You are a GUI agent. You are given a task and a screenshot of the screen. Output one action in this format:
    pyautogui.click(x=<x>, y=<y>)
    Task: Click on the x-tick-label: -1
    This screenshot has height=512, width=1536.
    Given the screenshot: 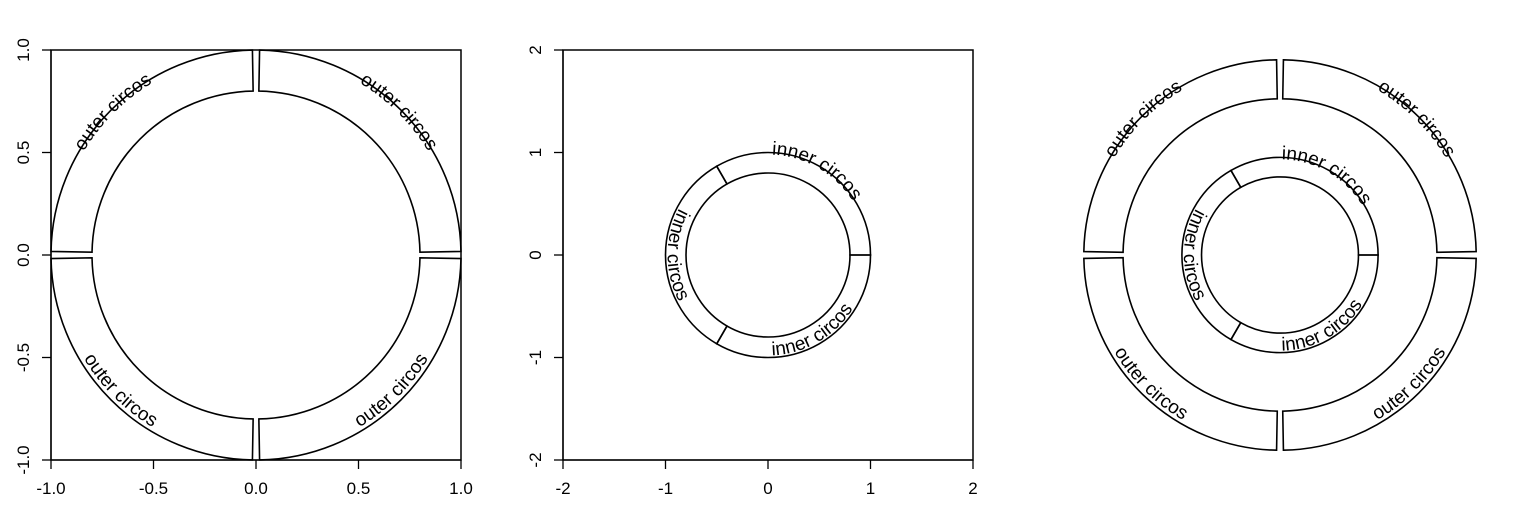 What is the action you would take?
    pyautogui.click(x=665, y=488)
    